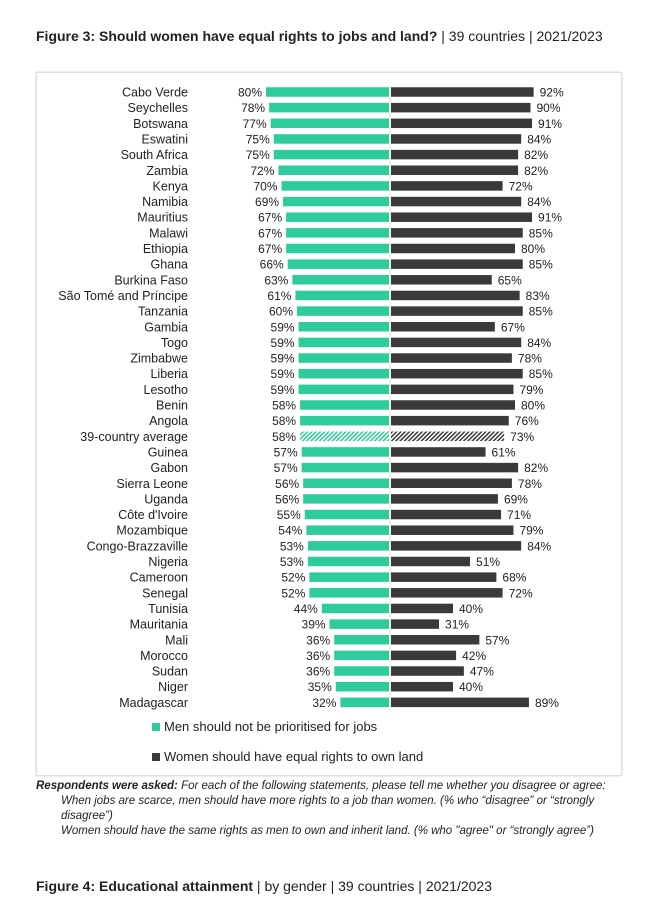 Image resolution: width=660 pixels, height=909 pixels. Describe the element at coordinates (267, 202) in the screenshot. I see `data-label-jobs: 69%` at that location.